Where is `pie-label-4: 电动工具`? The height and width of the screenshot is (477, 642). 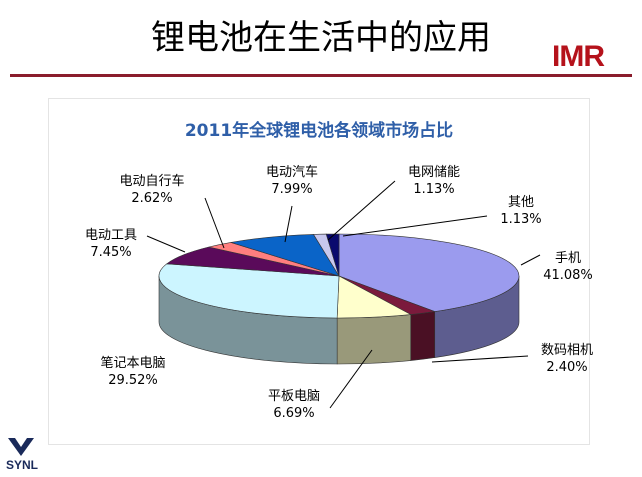 pie-label-4: 电动工具 is located at coordinates (111, 235).